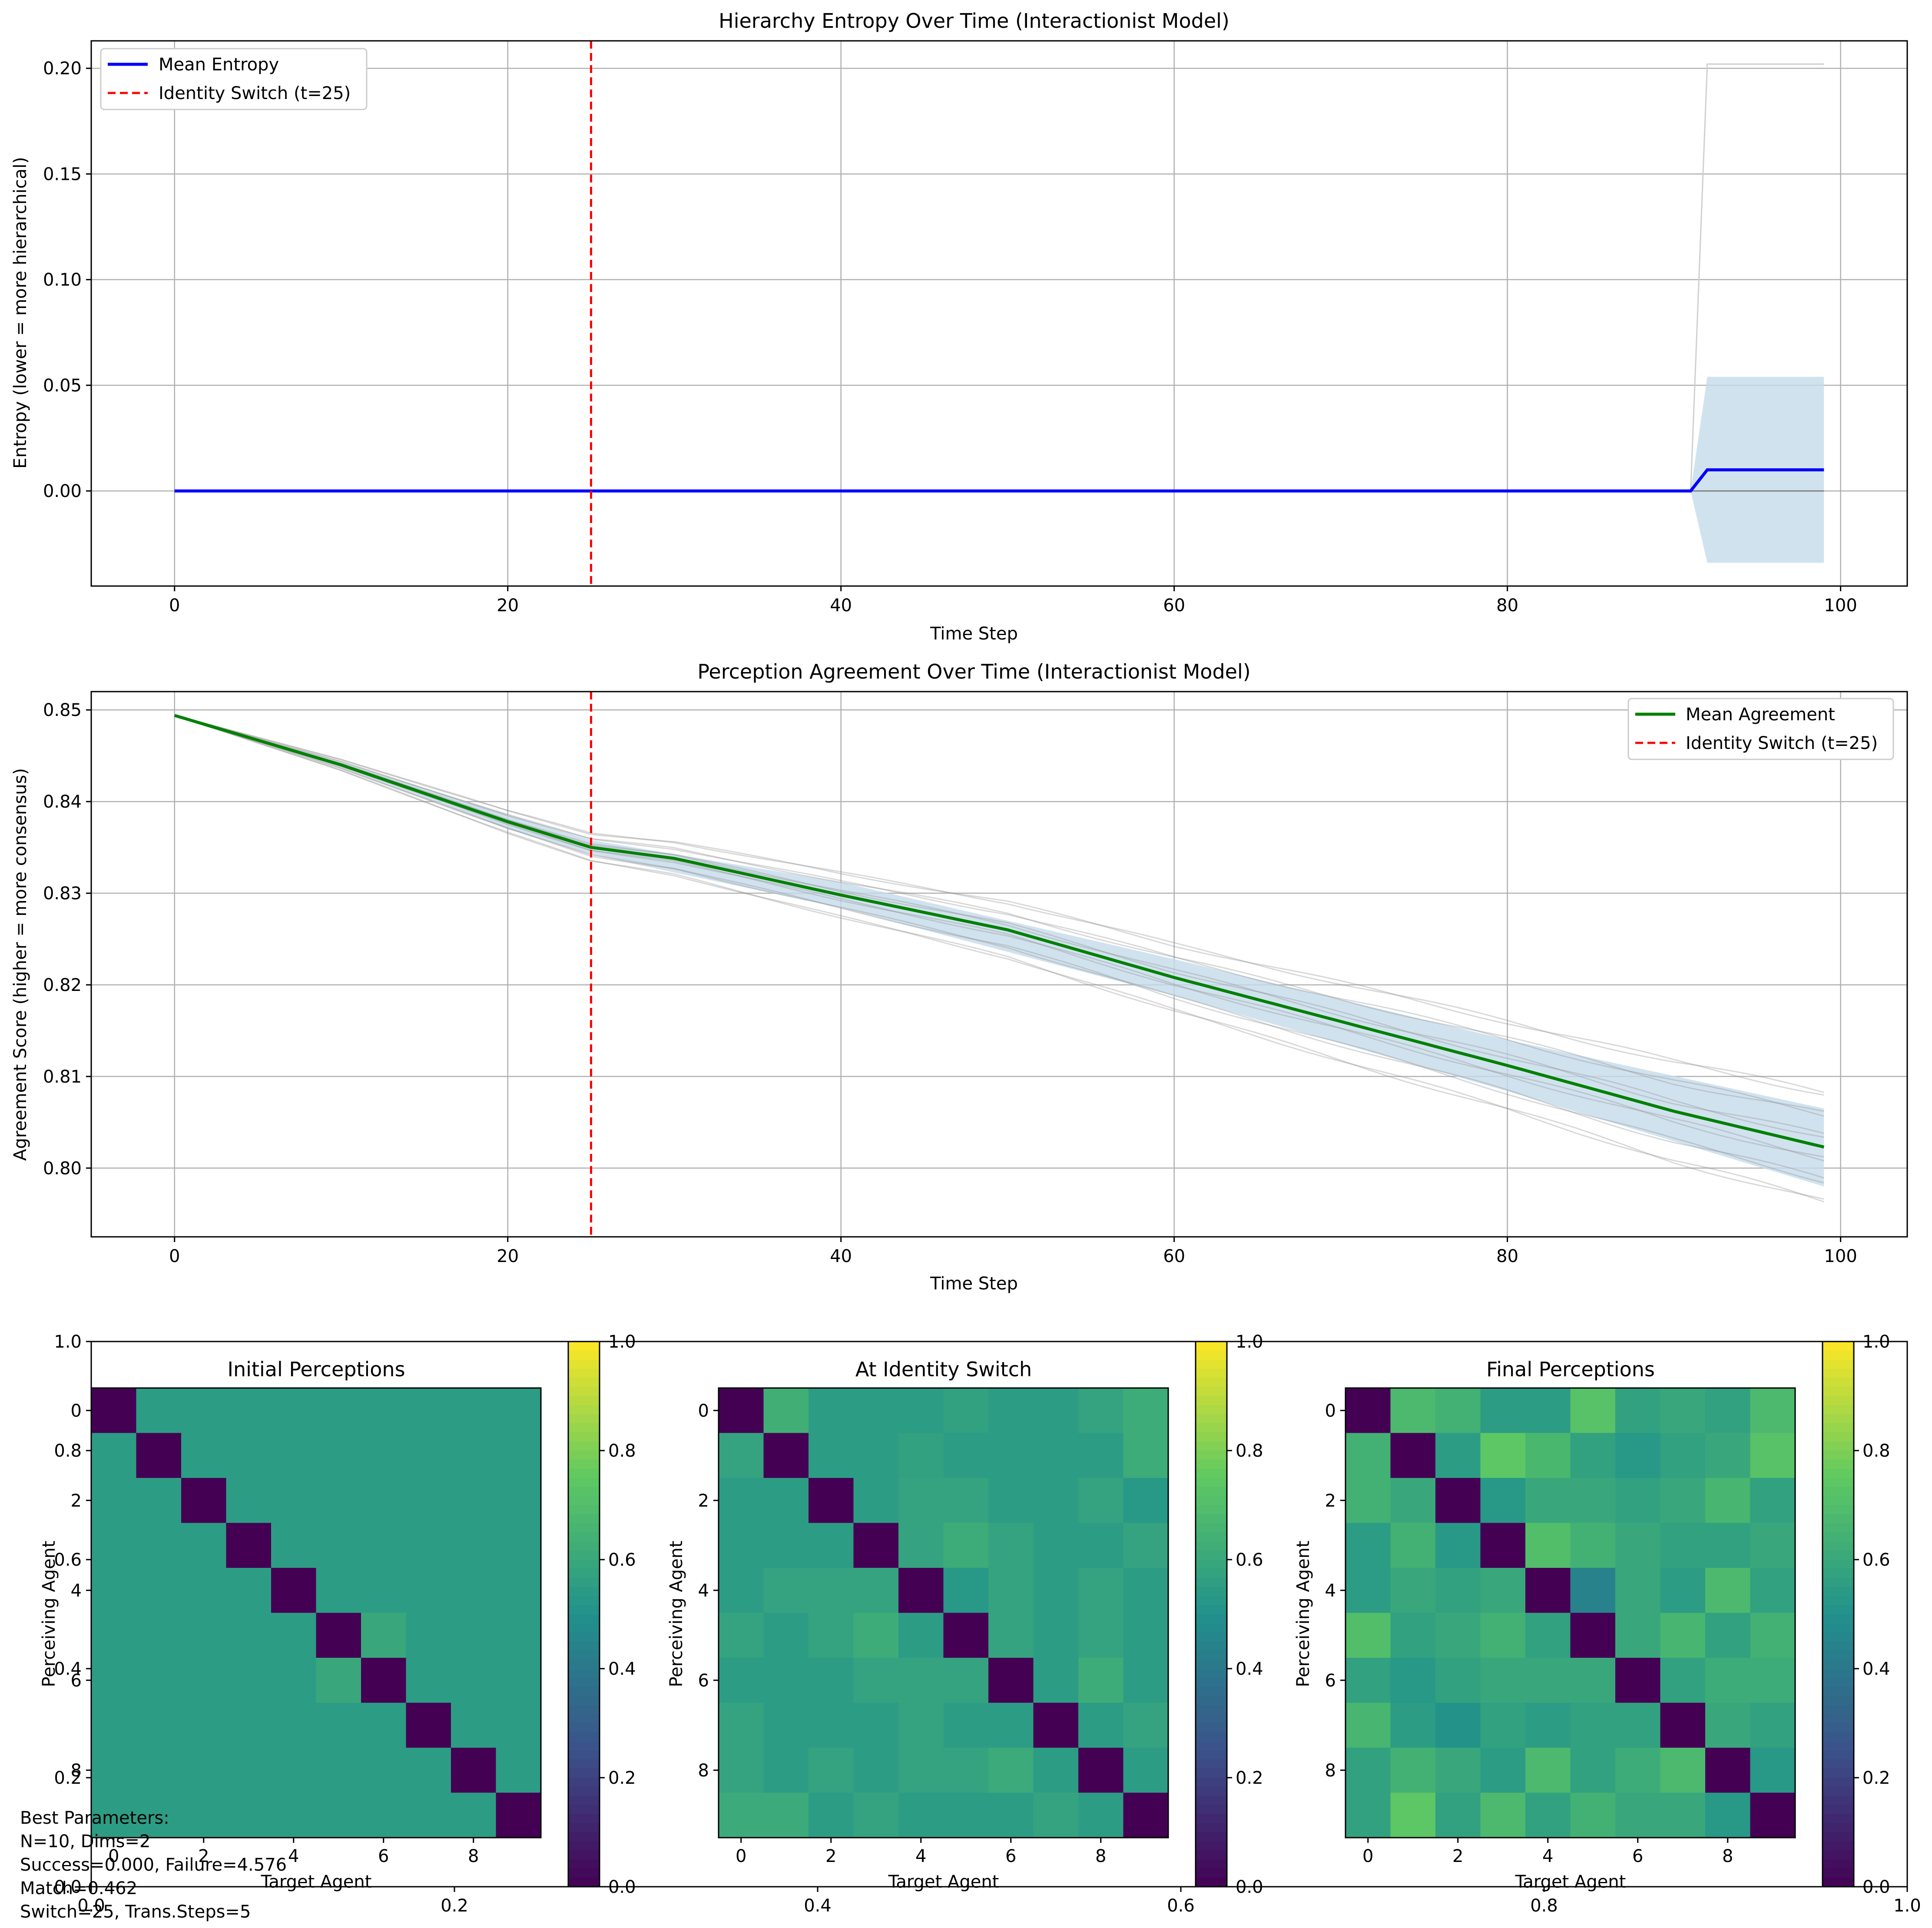 The image size is (1932, 1928). I want to click on chart1-y-tick-label: 0.00, so click(62, 491).